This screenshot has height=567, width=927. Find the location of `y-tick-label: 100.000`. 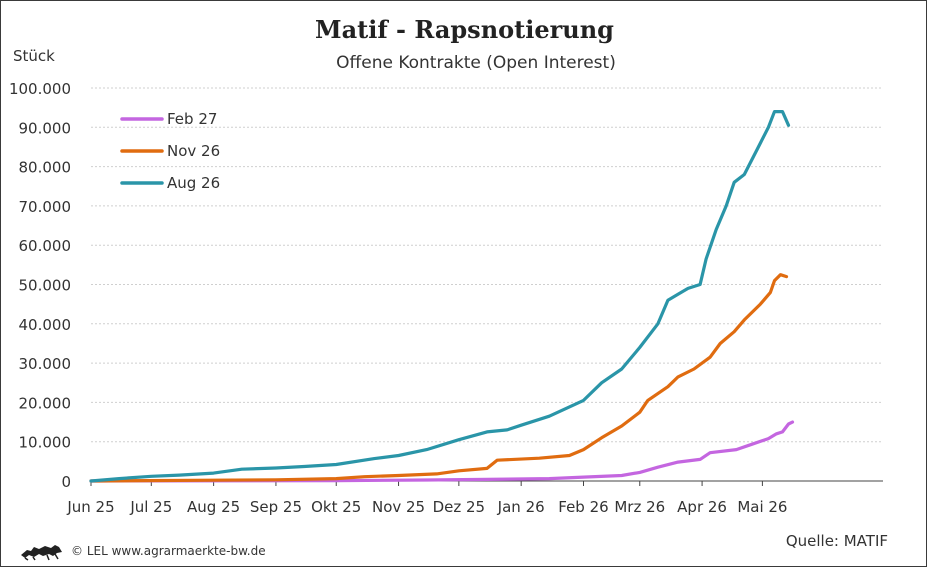

y-tick-label: 100.000 is located at coordinates (40, 89).